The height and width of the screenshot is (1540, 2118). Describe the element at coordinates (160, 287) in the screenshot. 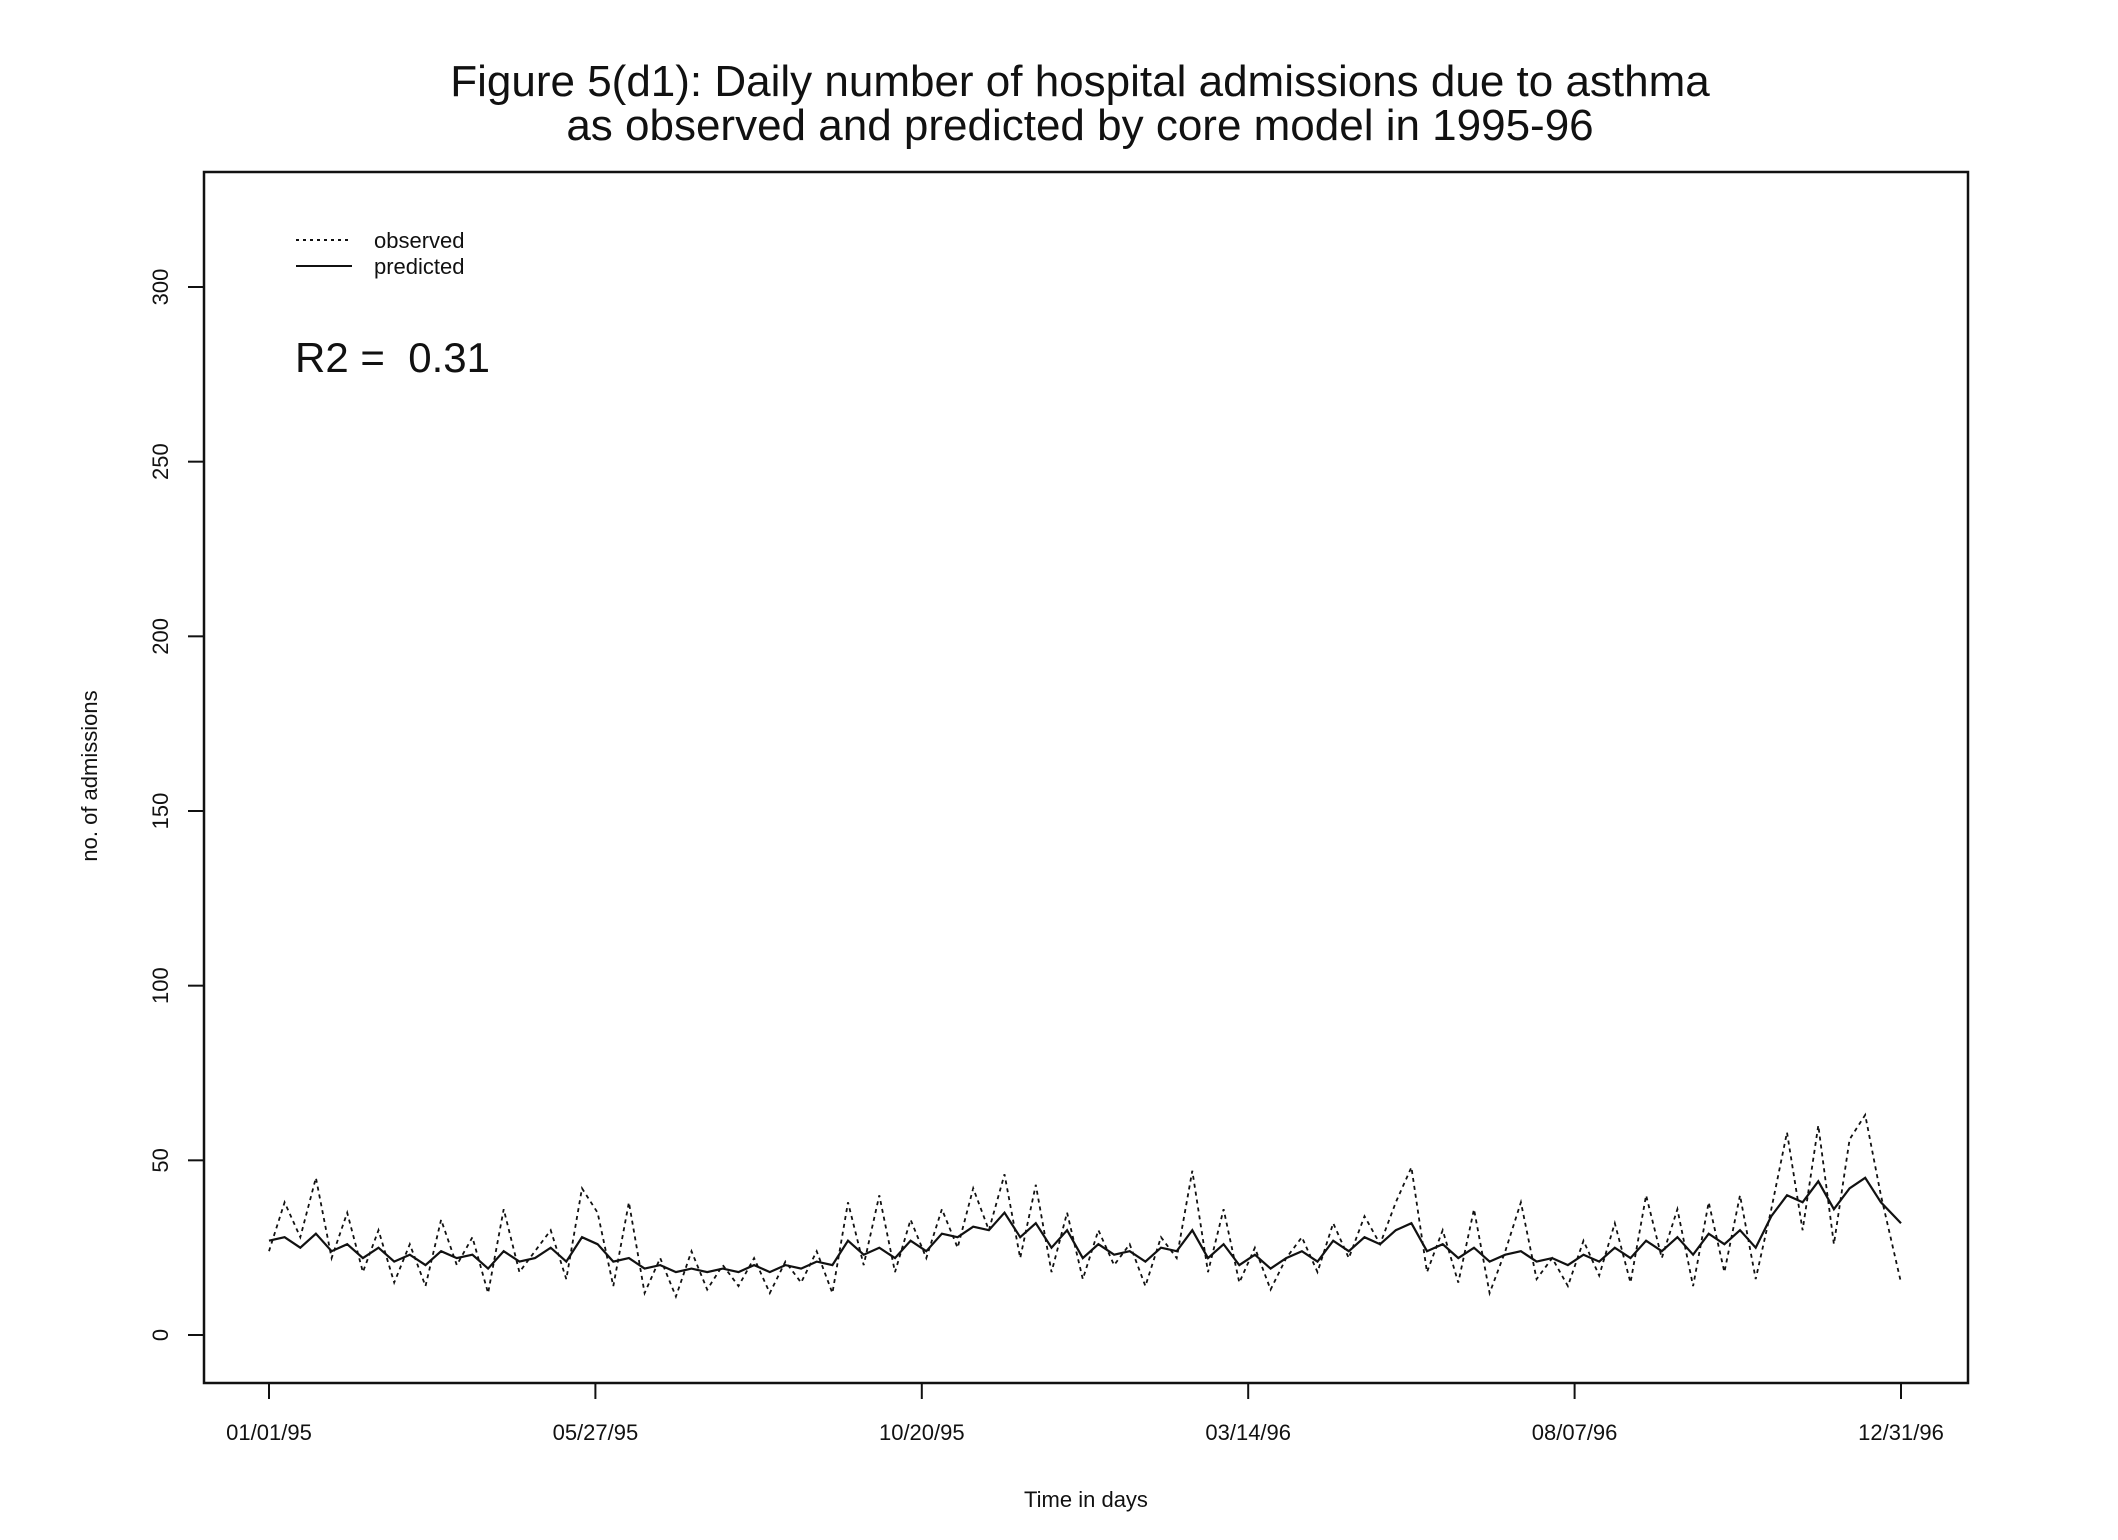

I see `y-tick-label: 300` at that location.